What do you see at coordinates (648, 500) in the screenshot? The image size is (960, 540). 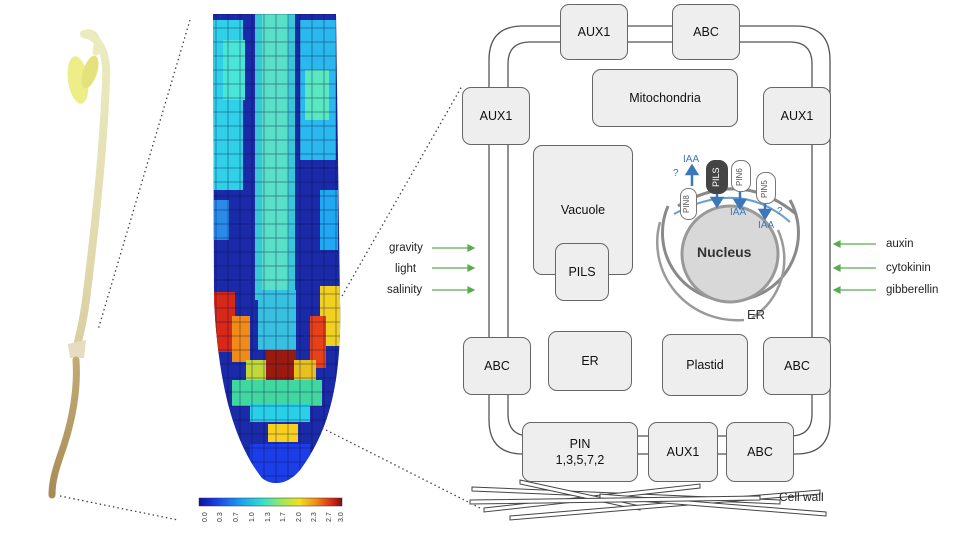 I see `cell-wall-fibers` at bounding box center [648, 500].